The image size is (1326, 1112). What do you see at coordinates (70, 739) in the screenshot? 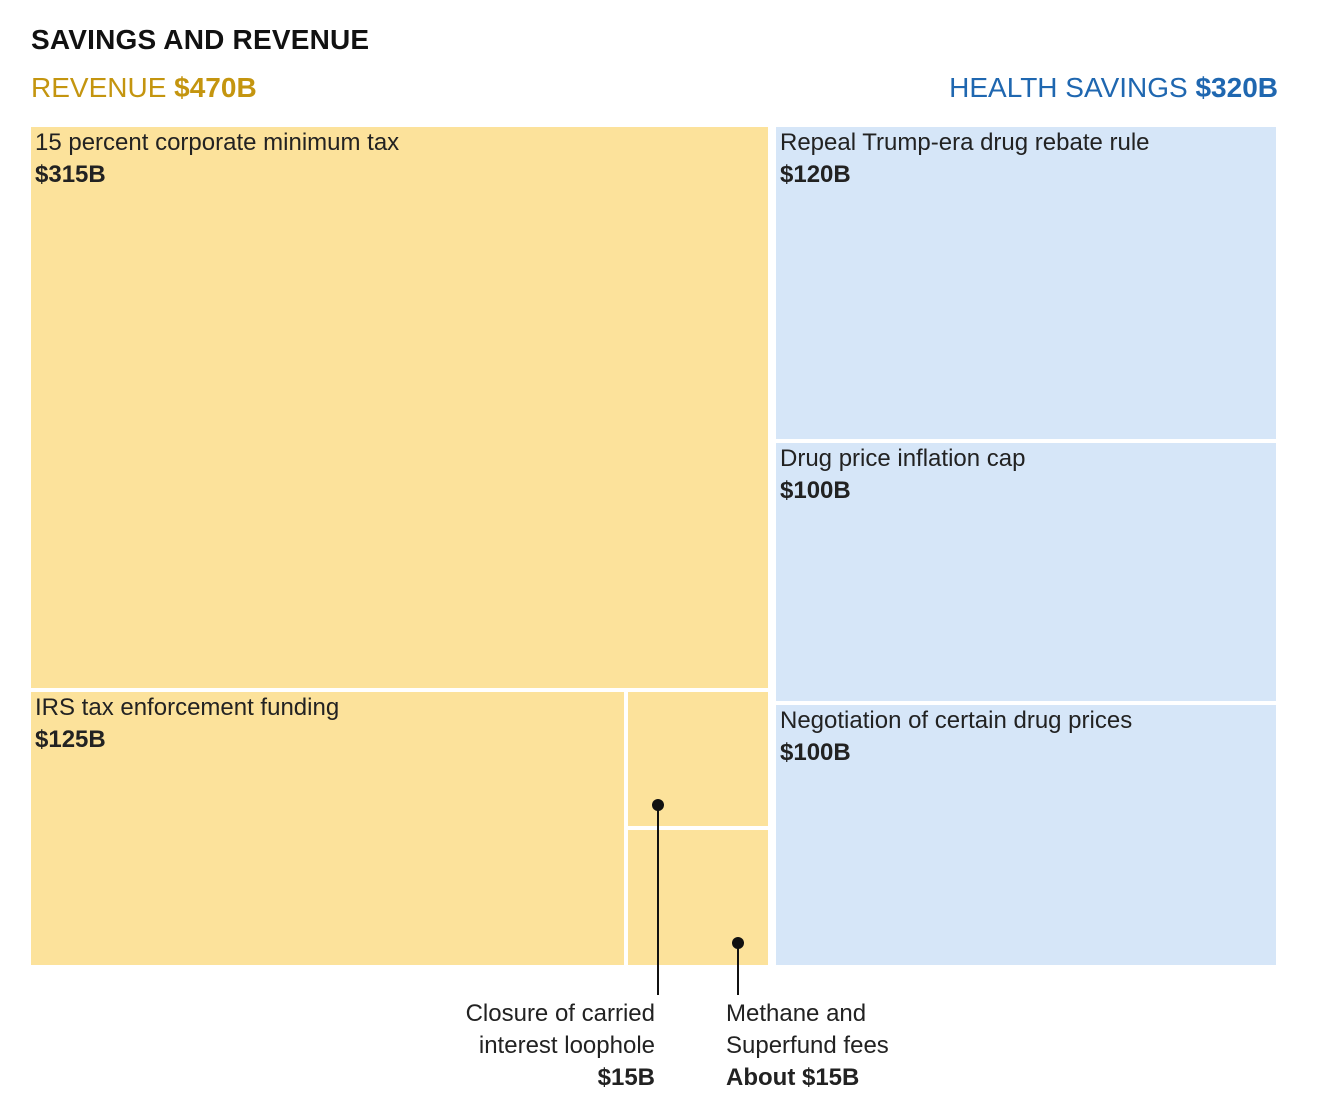
I see `tile-irs-enforcement-value: $125B` at bounding box center [70, 739].